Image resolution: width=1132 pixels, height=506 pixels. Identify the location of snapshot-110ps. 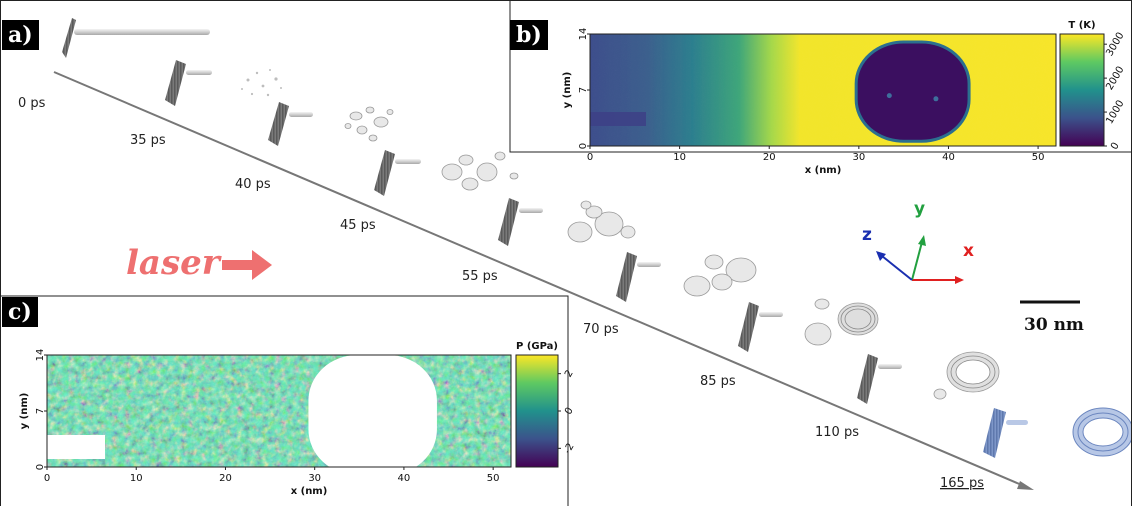
(928, 377).